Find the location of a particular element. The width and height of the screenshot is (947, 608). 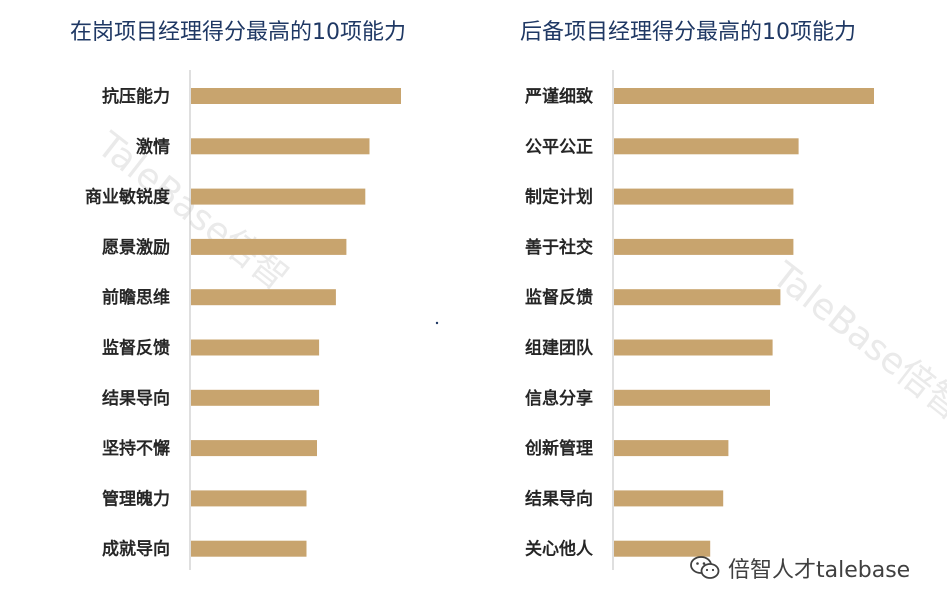

left-category-label-8: 坚持不懈 is located at coordinates (136, 448).